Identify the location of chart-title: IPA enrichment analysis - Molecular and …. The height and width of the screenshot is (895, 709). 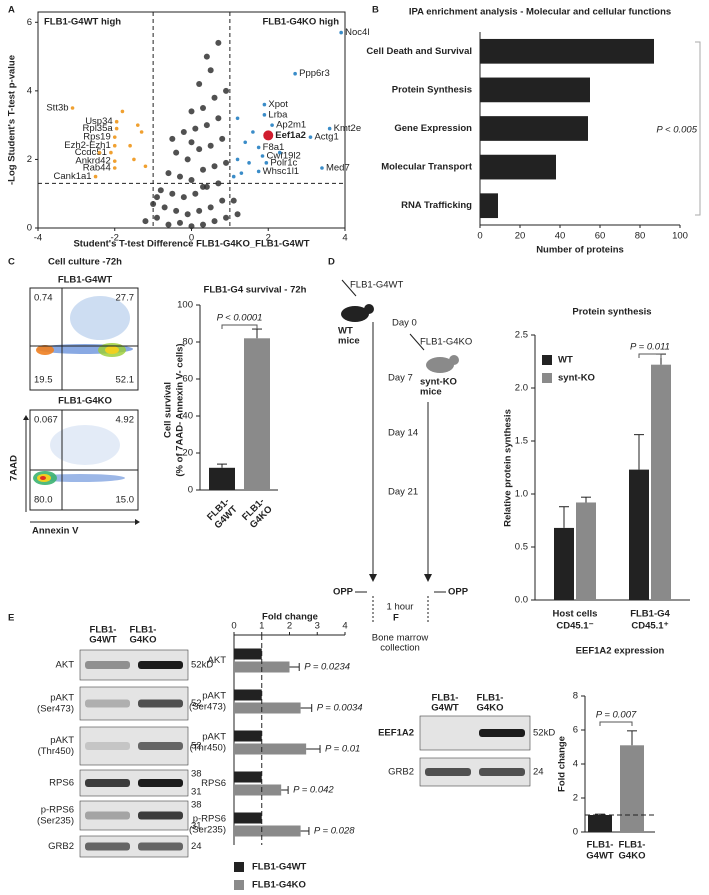
(540, 12).